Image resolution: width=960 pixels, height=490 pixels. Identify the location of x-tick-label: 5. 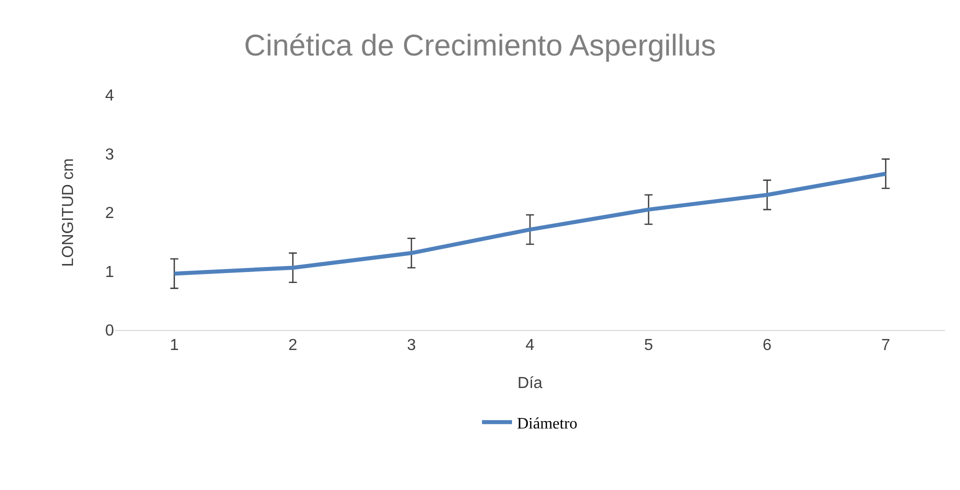
(649, 345).